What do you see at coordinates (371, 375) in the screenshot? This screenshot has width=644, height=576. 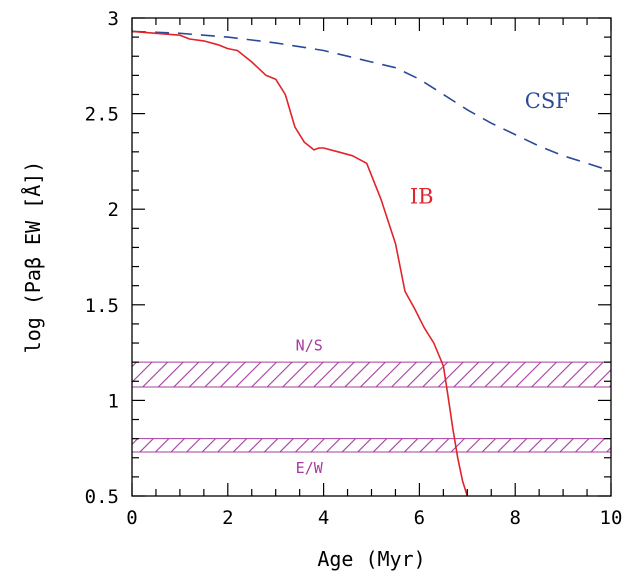 I see `band-n-s` at bounding box center [371, 375].